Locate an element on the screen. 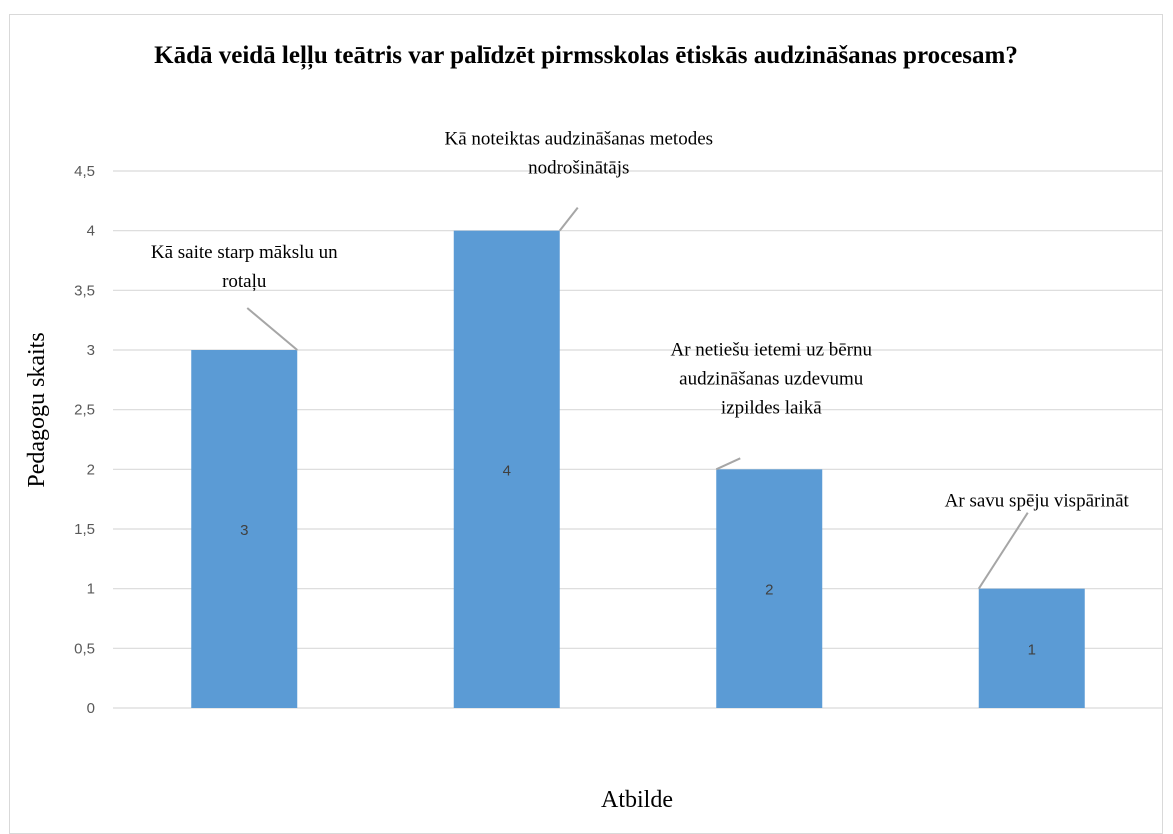 This screenshot has width=1173, height=834. category-label: Ar savu spēju vispārināt is located at coordinates (1037, 501).